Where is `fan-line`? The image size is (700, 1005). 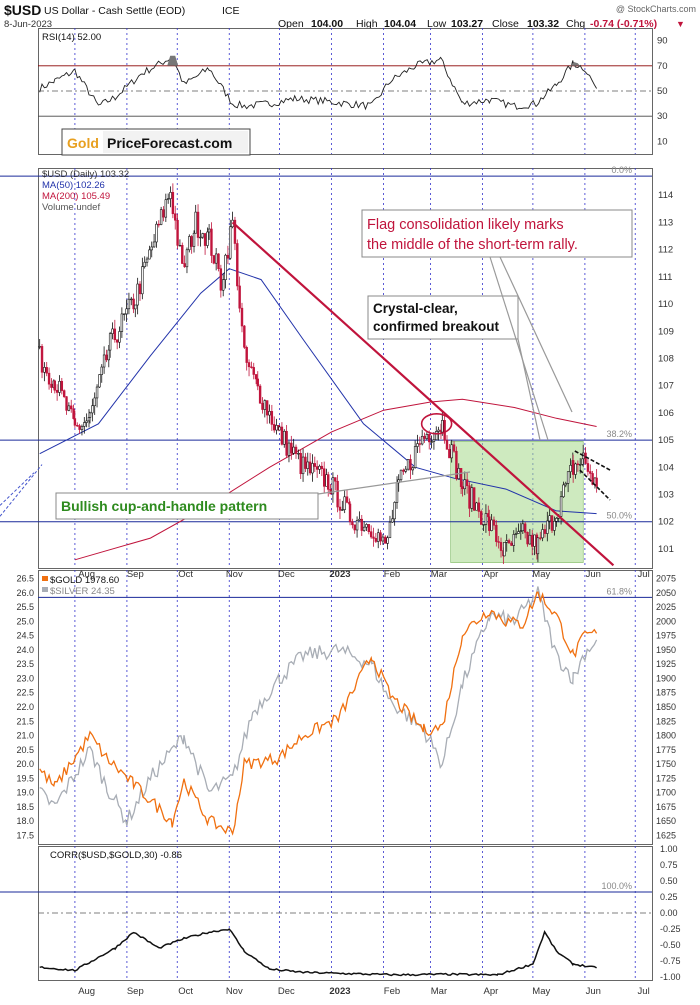
fan-line is located at coordinates (17, 489).